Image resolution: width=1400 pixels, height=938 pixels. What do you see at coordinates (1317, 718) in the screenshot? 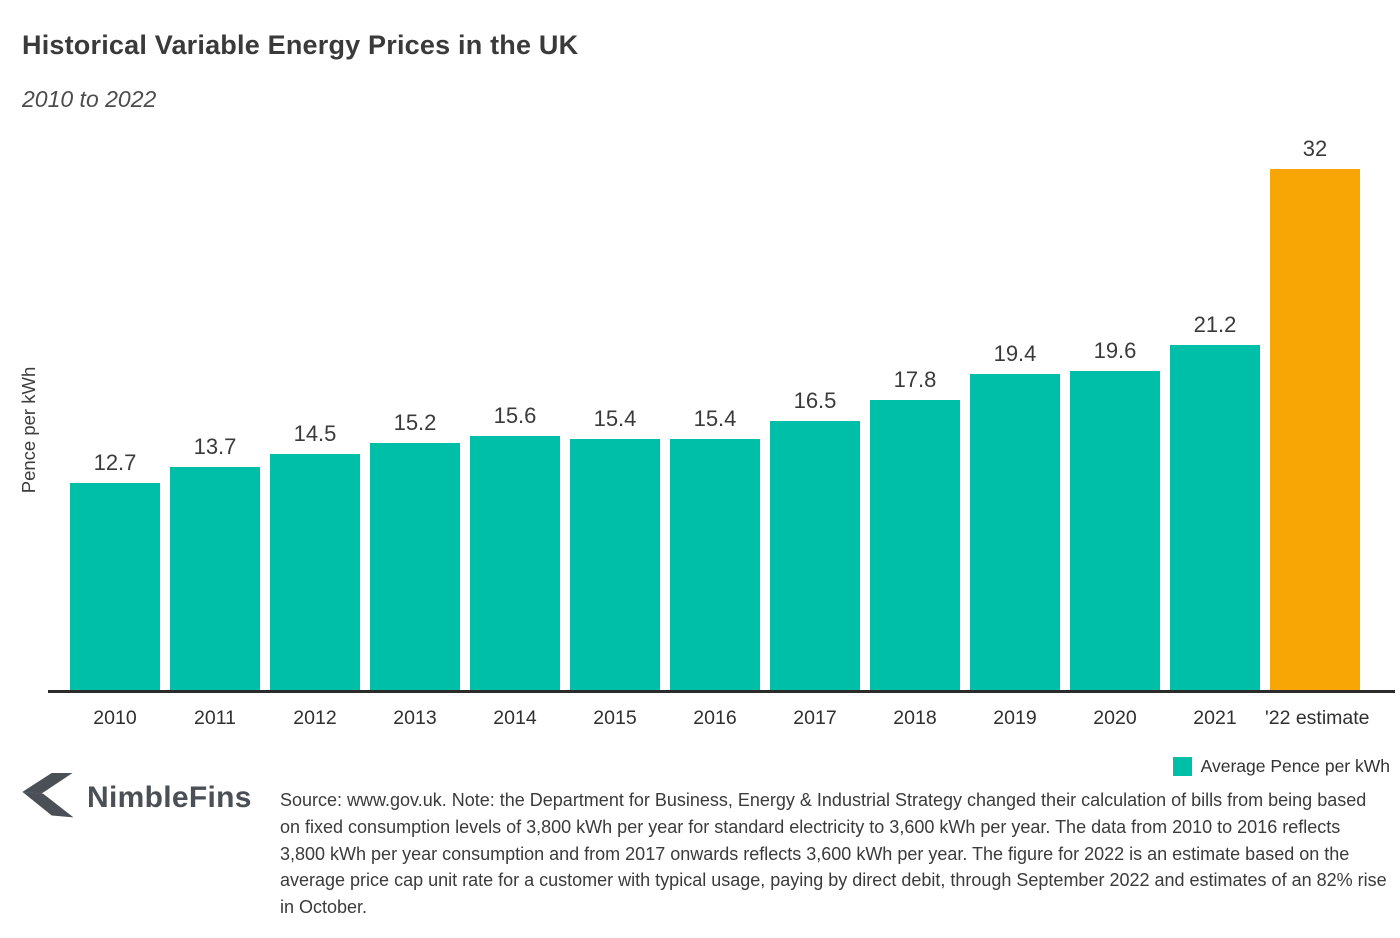
I see `x-tick-label: '22 estimate` at bounding box center [1317, 718].